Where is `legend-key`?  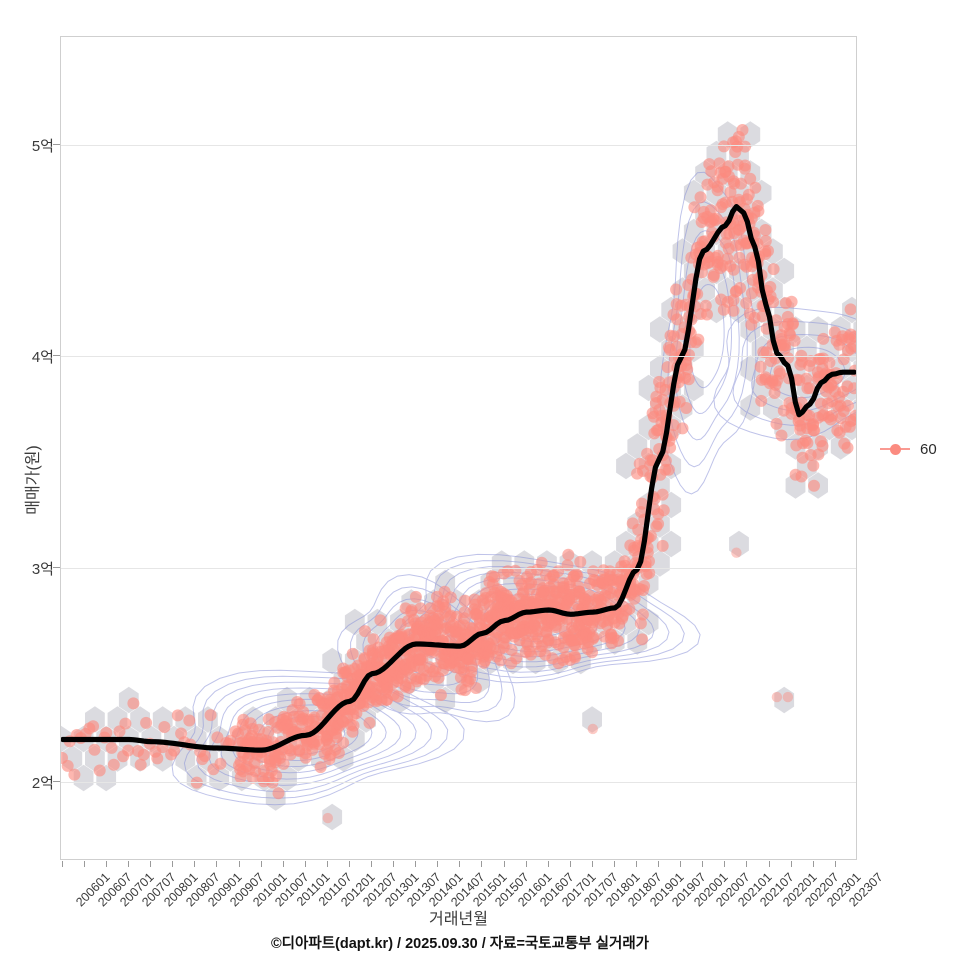 legend-key is located at coordinates (895, 449).